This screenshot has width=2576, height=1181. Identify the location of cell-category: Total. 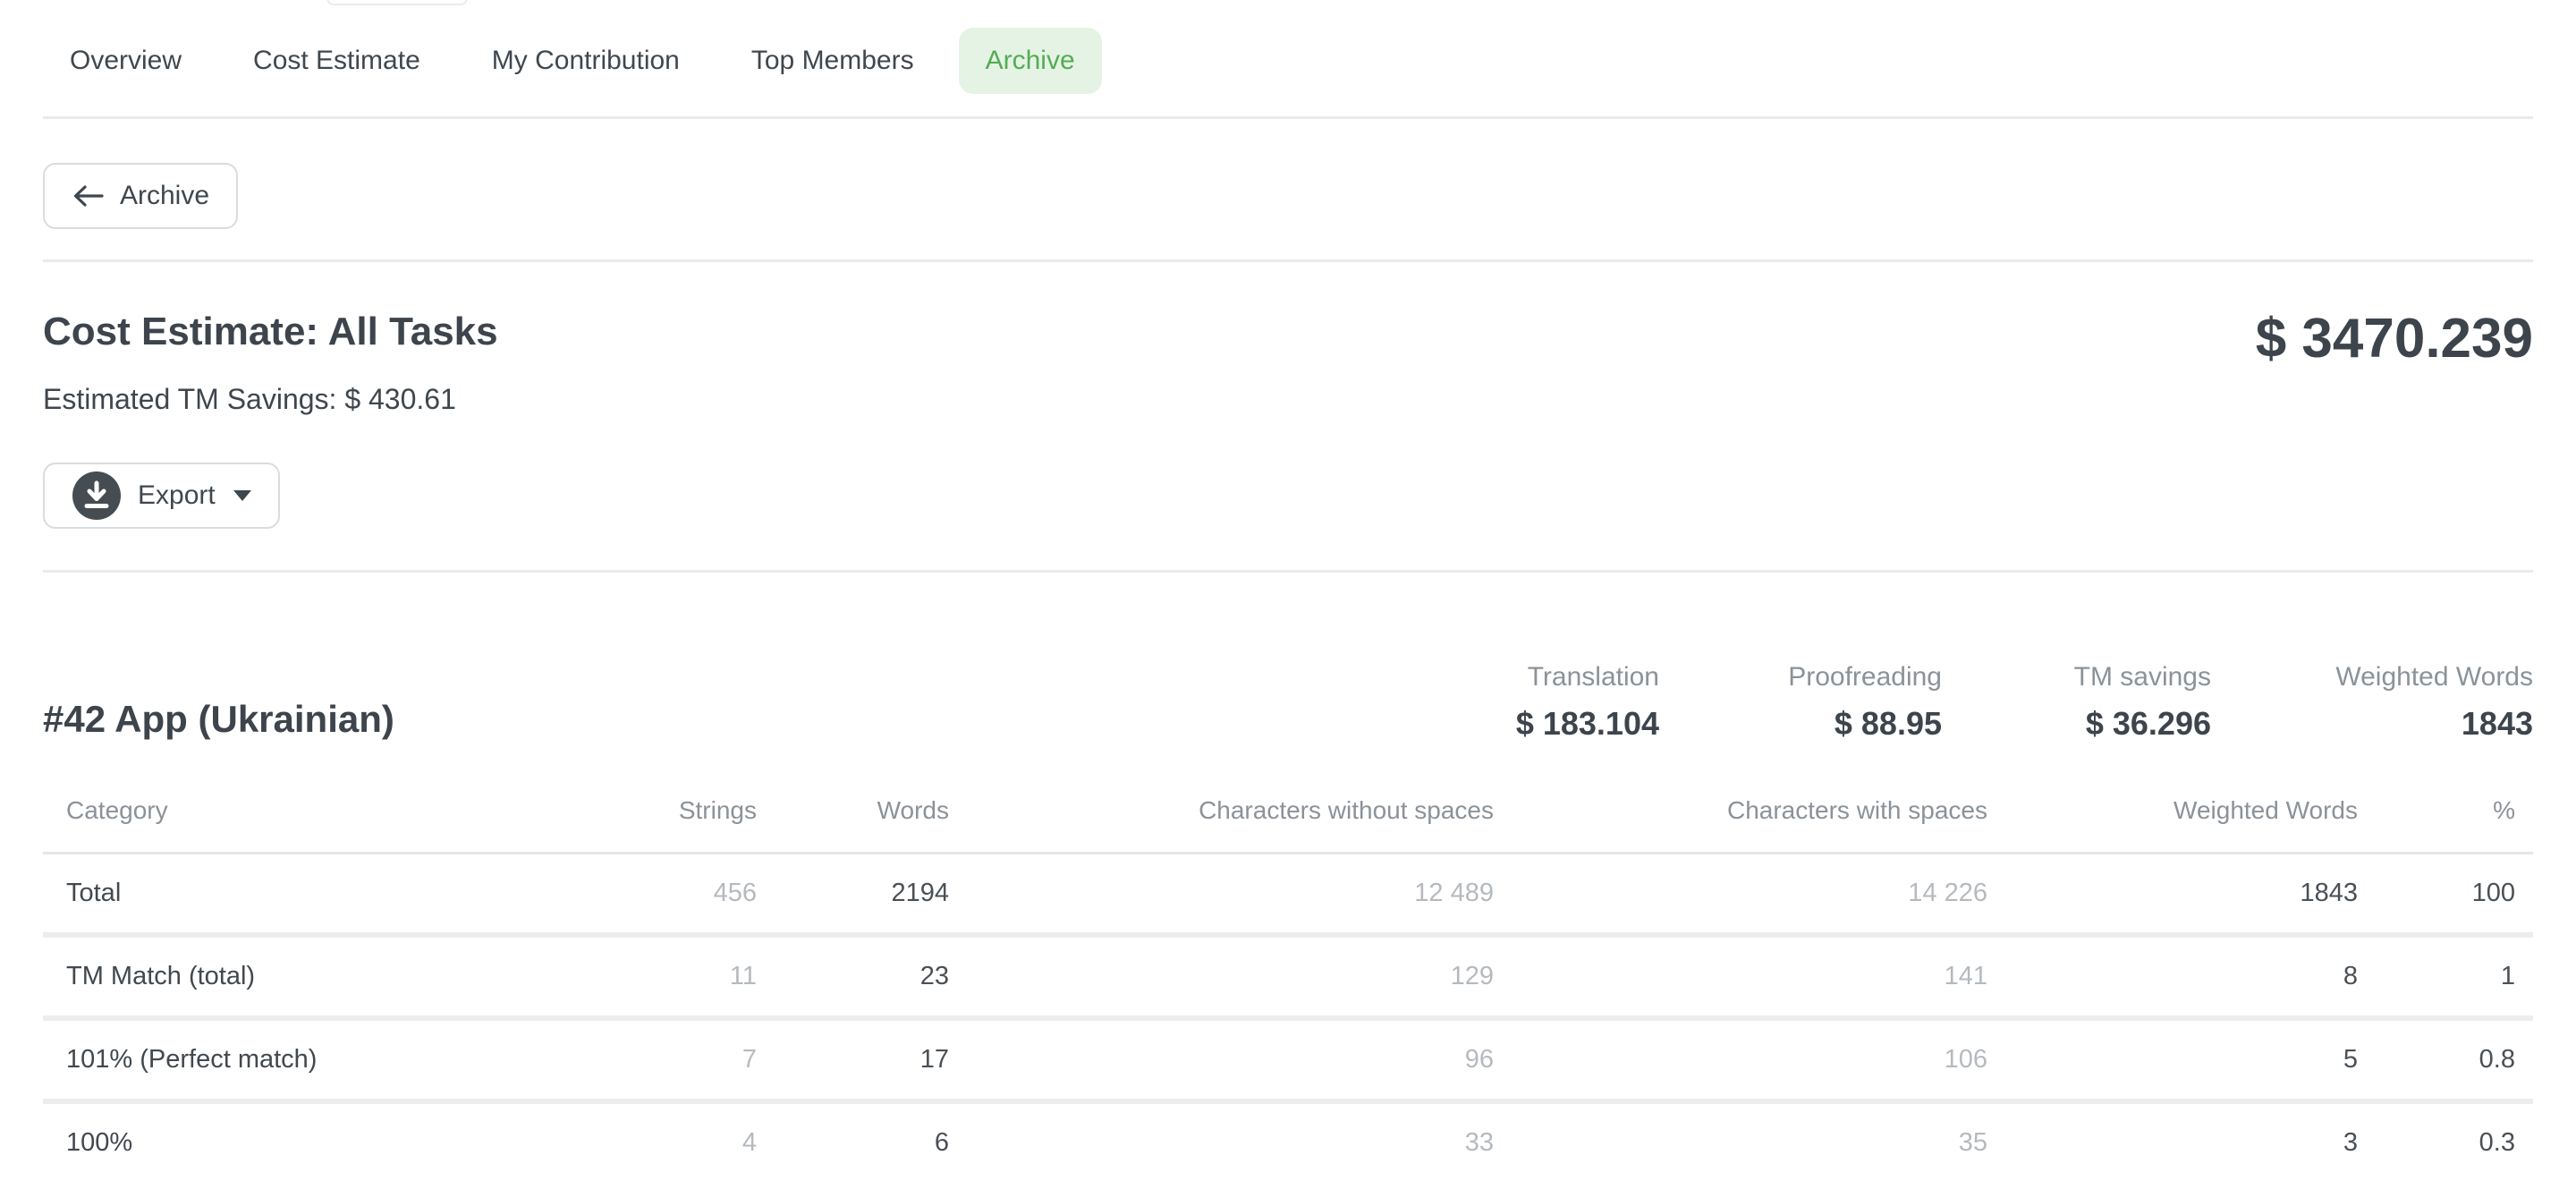
(94, 892).